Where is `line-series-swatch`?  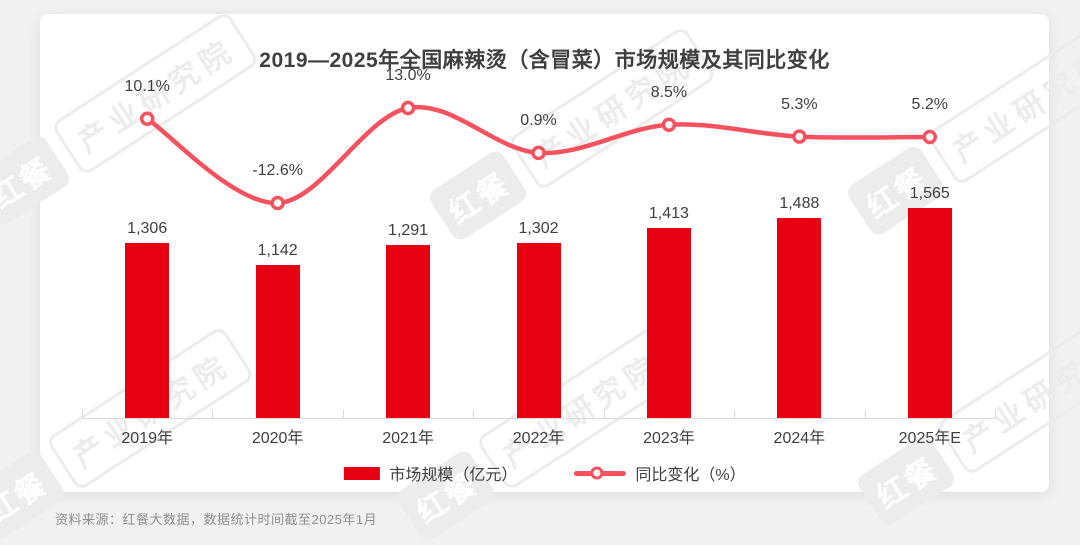 line-series-swatch is located at coordinates (599, 473).